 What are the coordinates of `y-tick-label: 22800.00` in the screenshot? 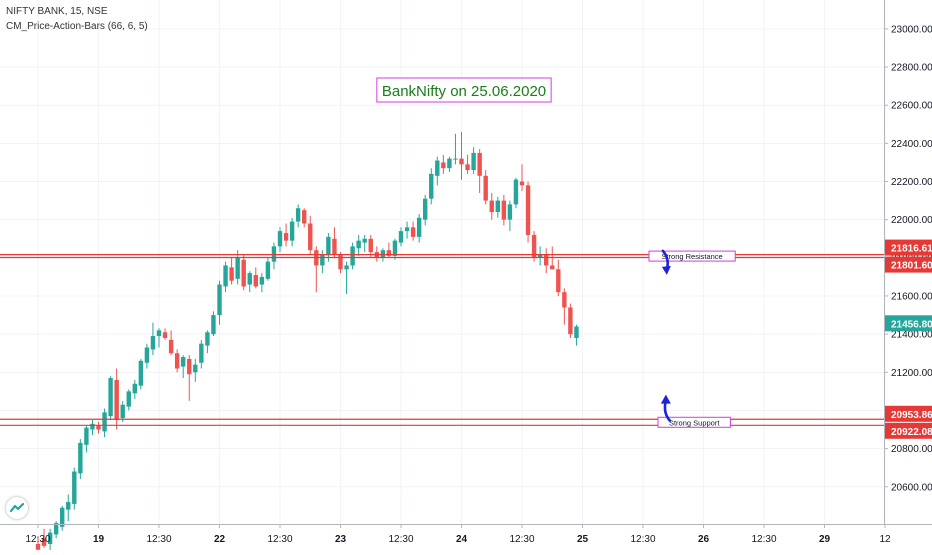 It's located at (911, 68).